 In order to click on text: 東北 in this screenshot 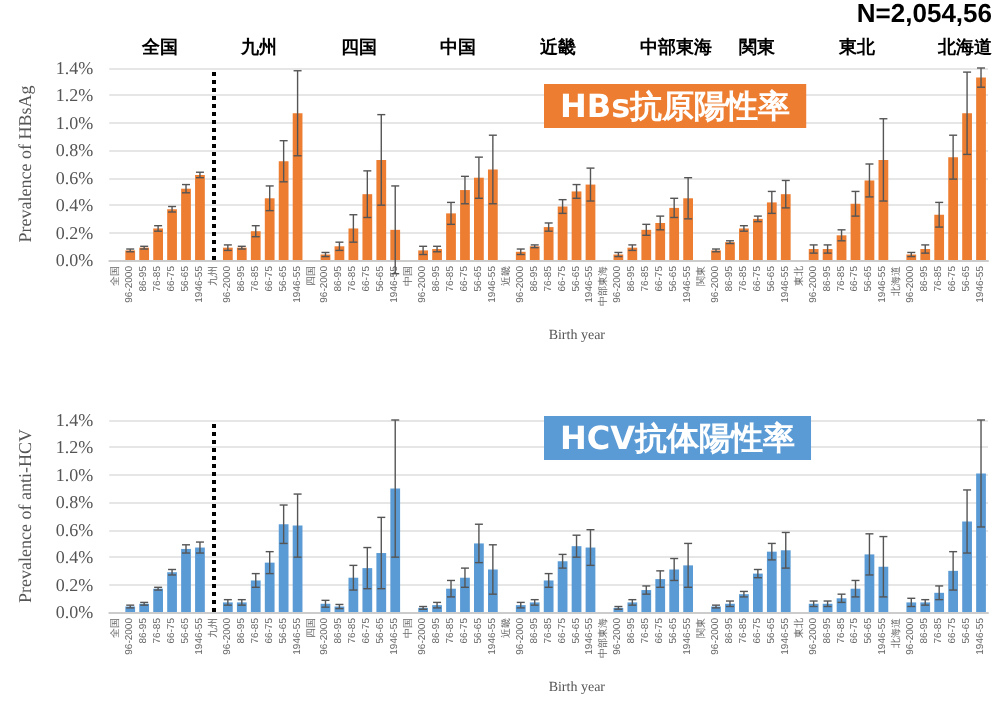, I will do `click(856, 48)`.